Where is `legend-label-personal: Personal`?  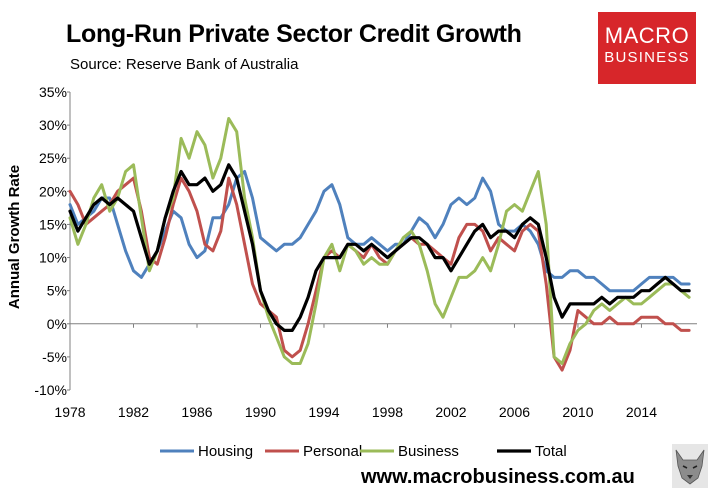
legend-label-personal: Personal is located at coordinates (332, 451).